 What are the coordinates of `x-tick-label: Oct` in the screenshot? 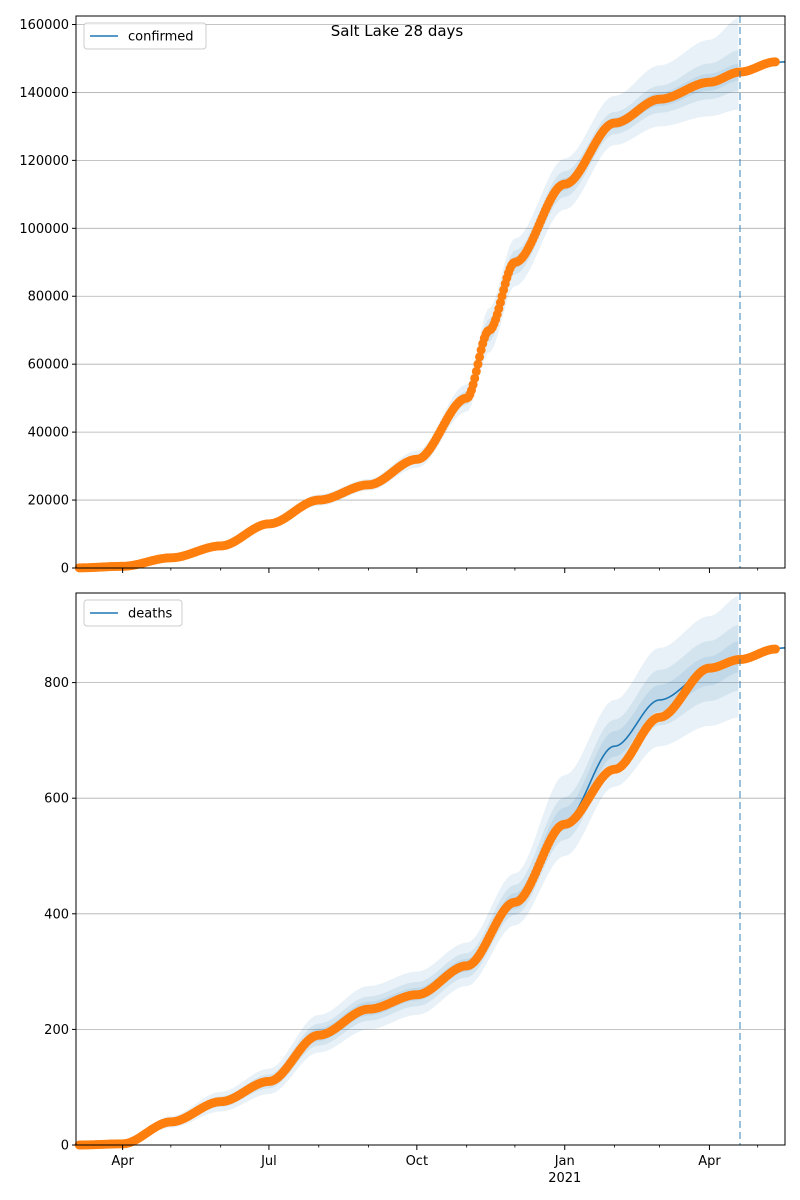 It's located at (417, 1161).